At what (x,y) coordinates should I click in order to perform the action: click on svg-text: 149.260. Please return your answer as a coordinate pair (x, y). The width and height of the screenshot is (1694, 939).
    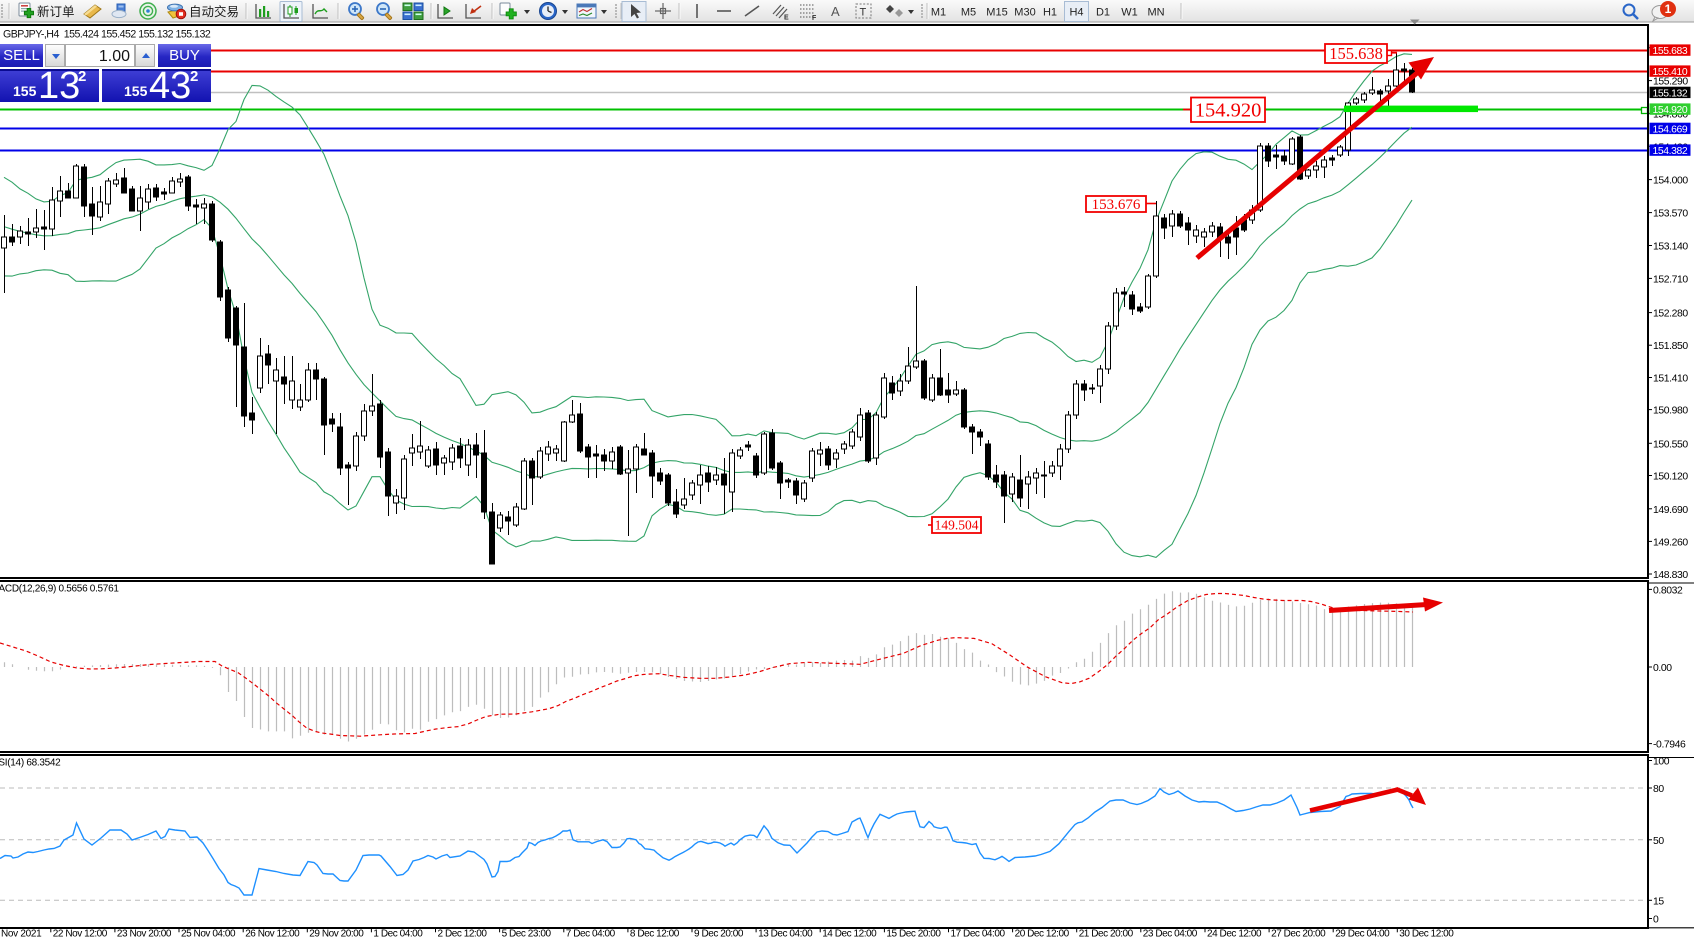
    Looking at the image, I should click on (1670, 542).